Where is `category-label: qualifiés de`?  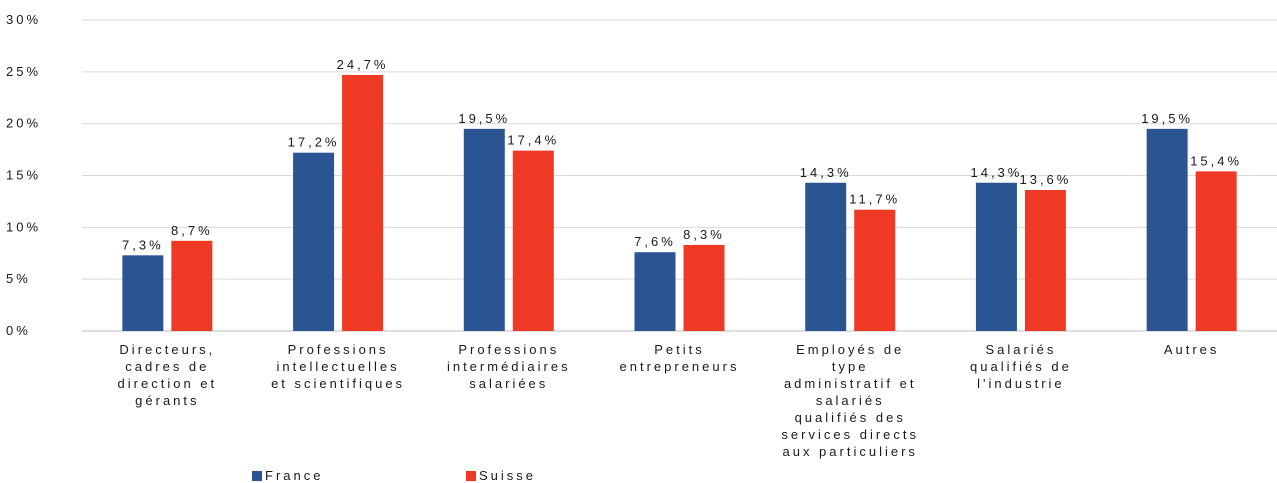 category-label: qualifiés de is located at coordinates (1021, 366).